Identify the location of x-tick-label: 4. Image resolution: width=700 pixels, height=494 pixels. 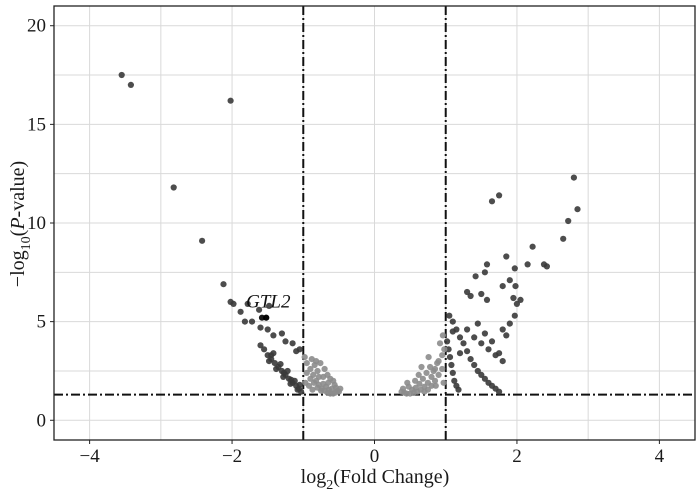
(660, 456).